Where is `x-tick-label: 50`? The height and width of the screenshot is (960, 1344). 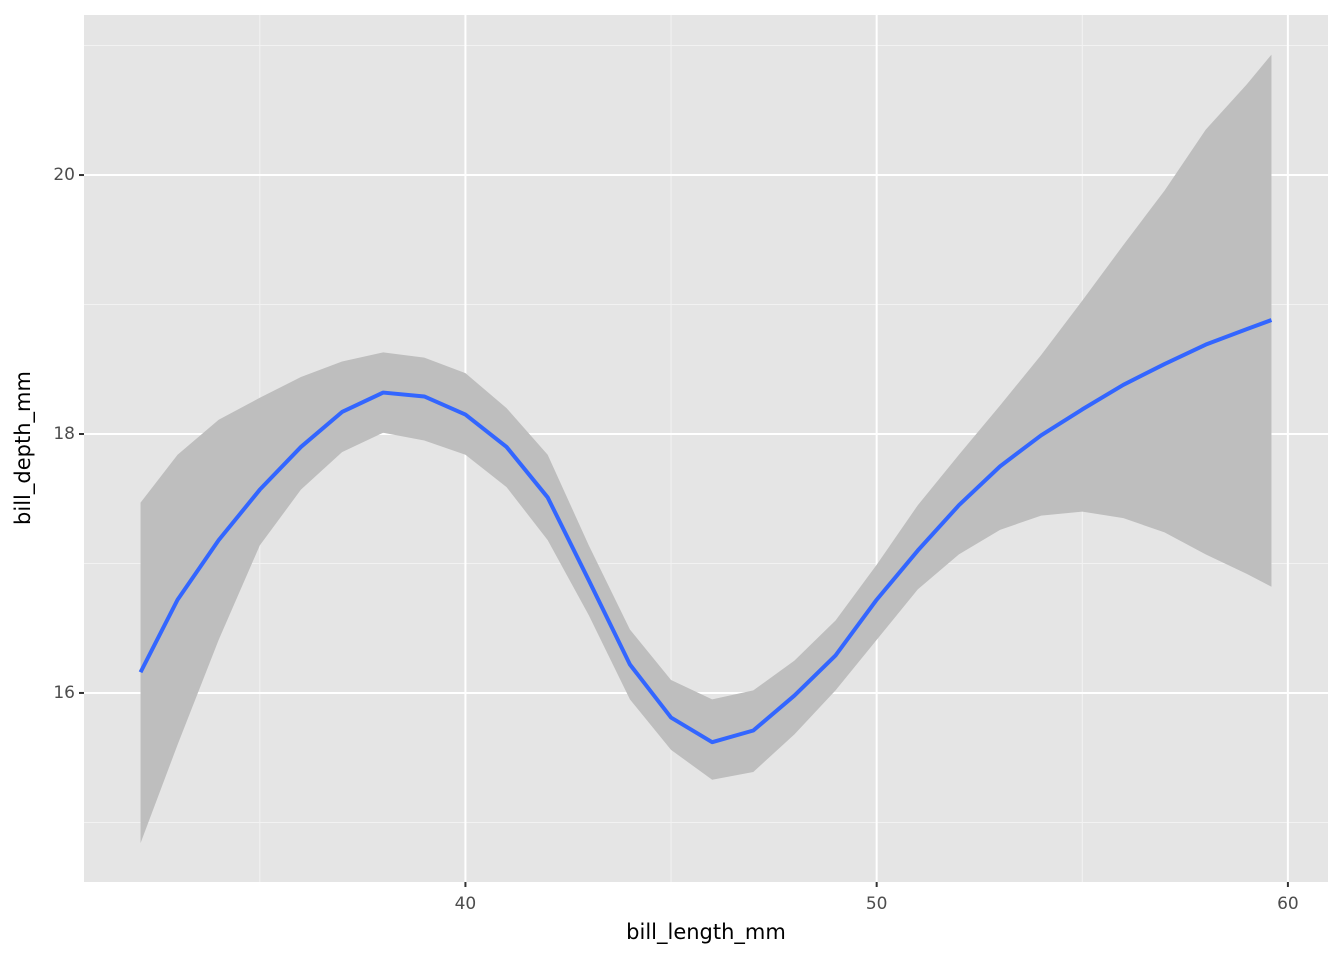 x-tick-label: 50 is located at coordinates (877, 904).